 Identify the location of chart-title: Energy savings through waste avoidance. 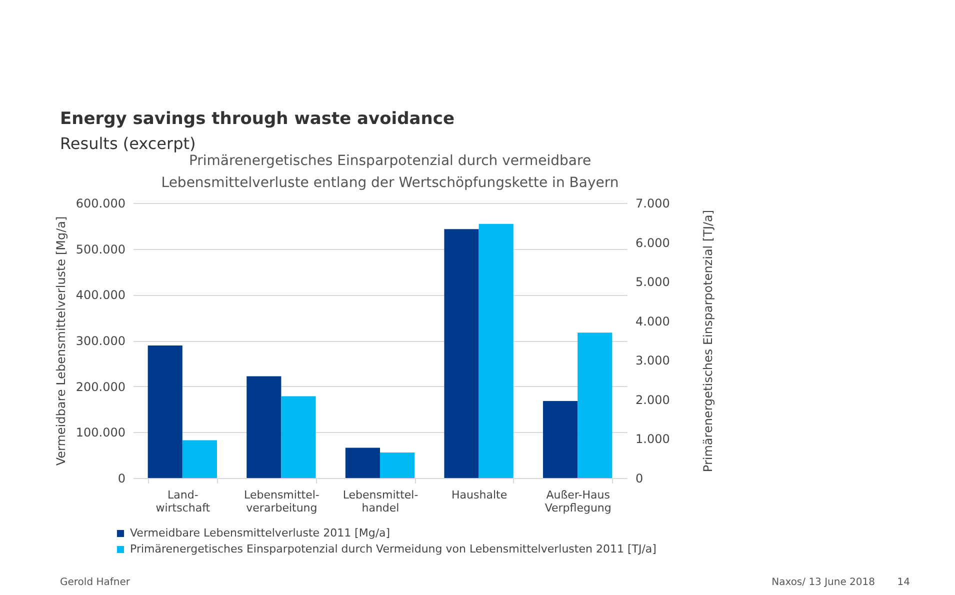
(257, 119).